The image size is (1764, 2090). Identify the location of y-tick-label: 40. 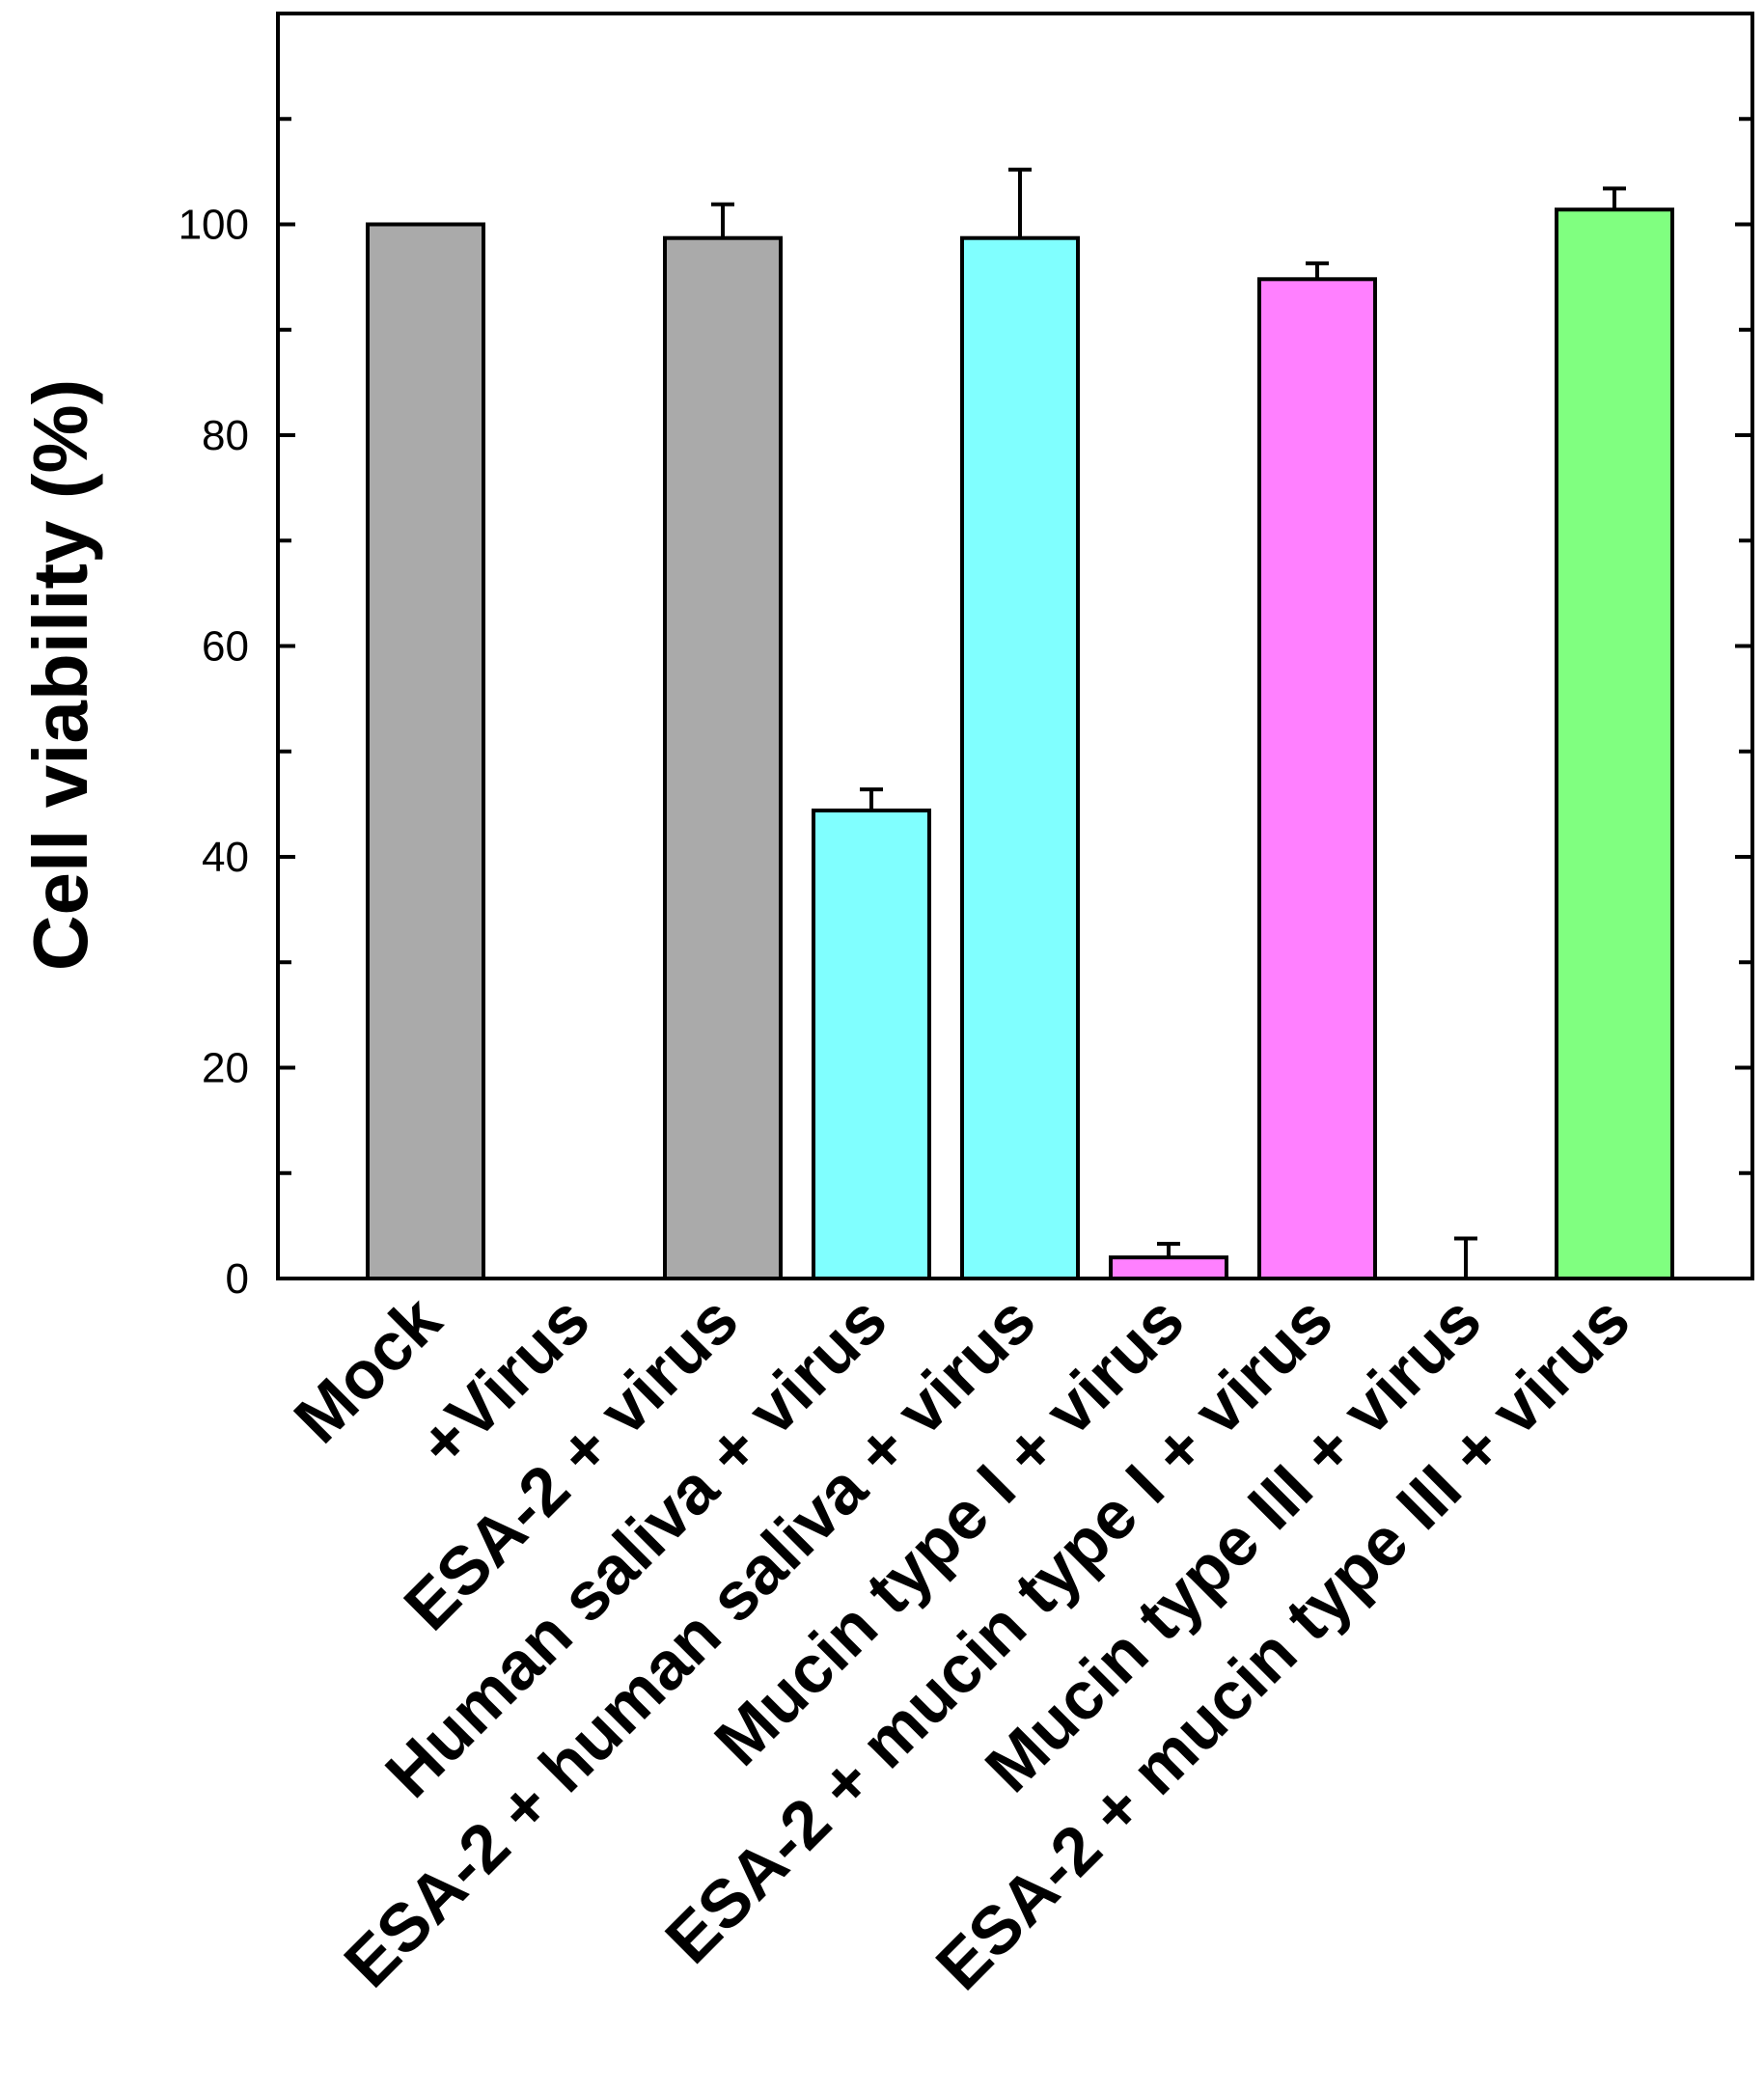
(225, 858).